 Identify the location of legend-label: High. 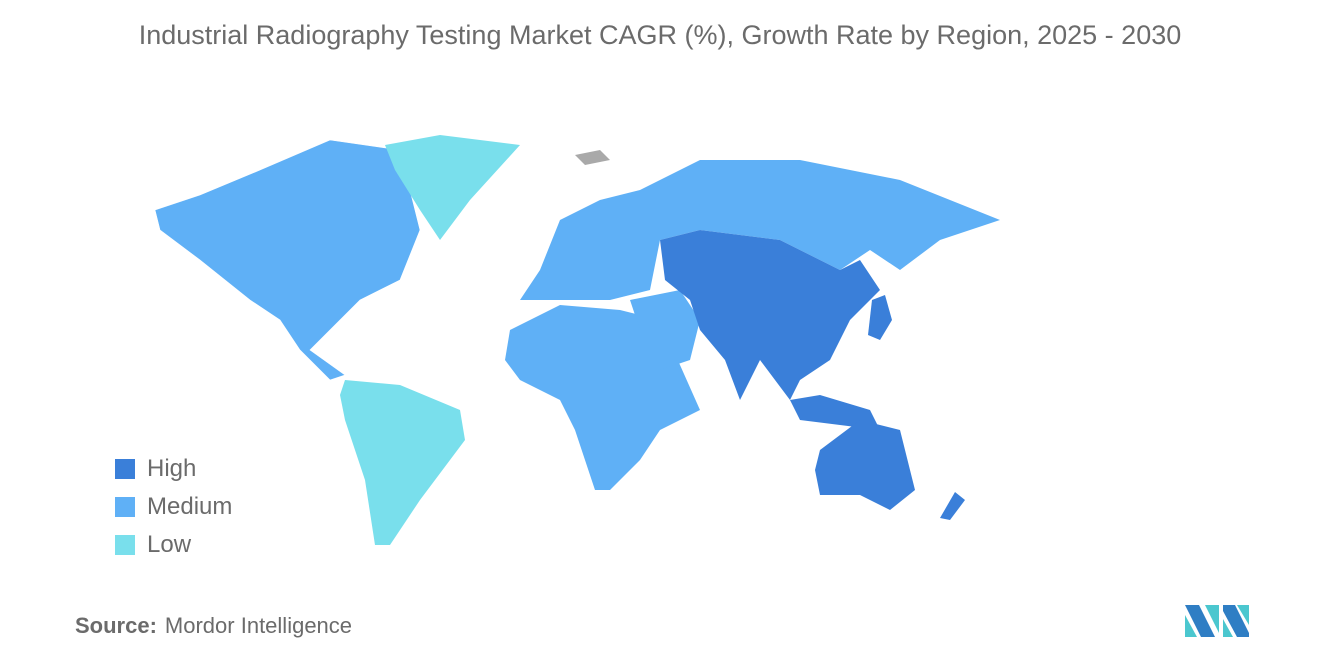
(172, 468).